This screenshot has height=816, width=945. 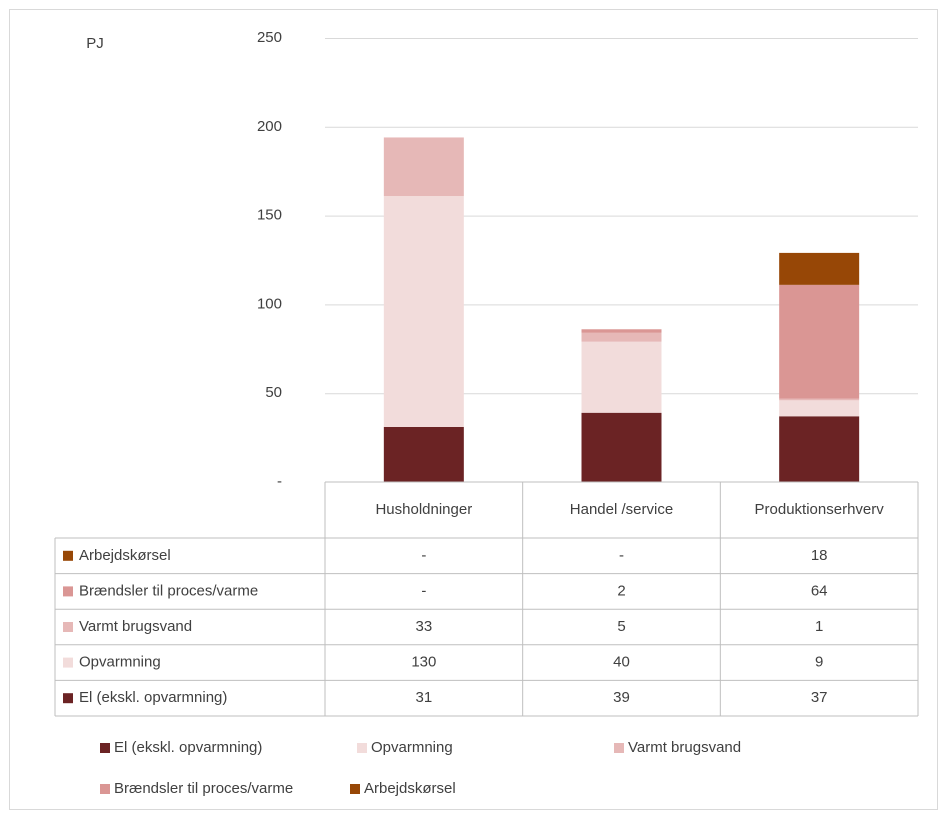 What do you see at coordinates (621, 626) in the screenshot?
I see `table-value: 5` at bounding box center [621, 626].